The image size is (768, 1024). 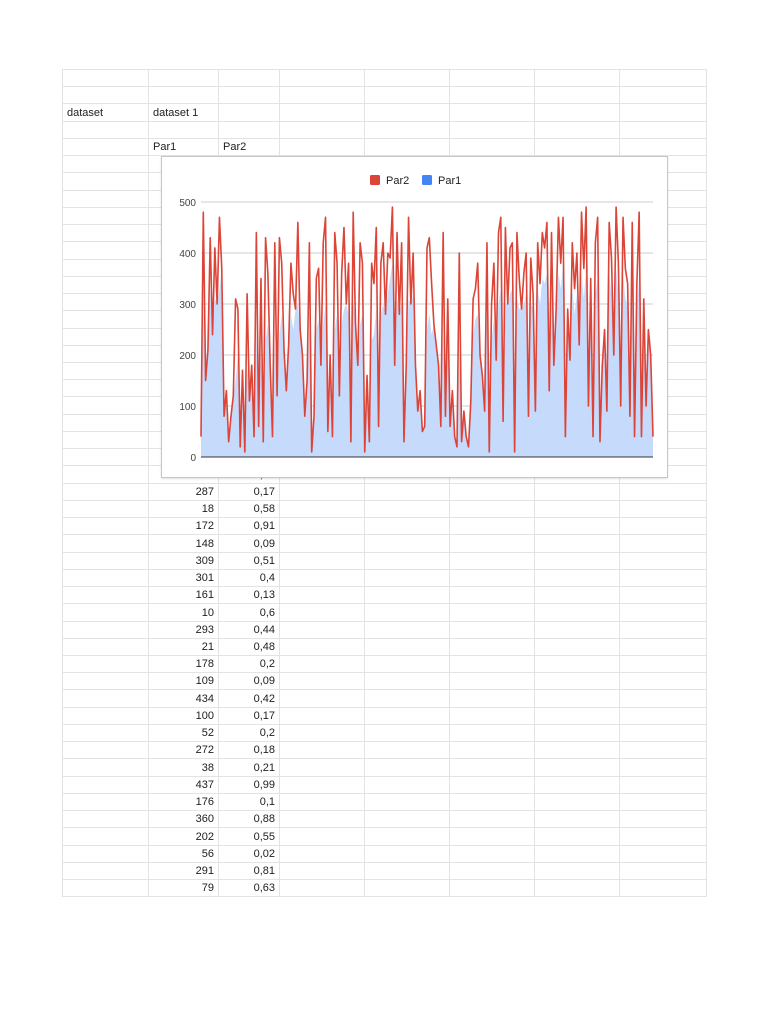 I want to click on sheet-cell: 0,42, so click(x=249, y=698).